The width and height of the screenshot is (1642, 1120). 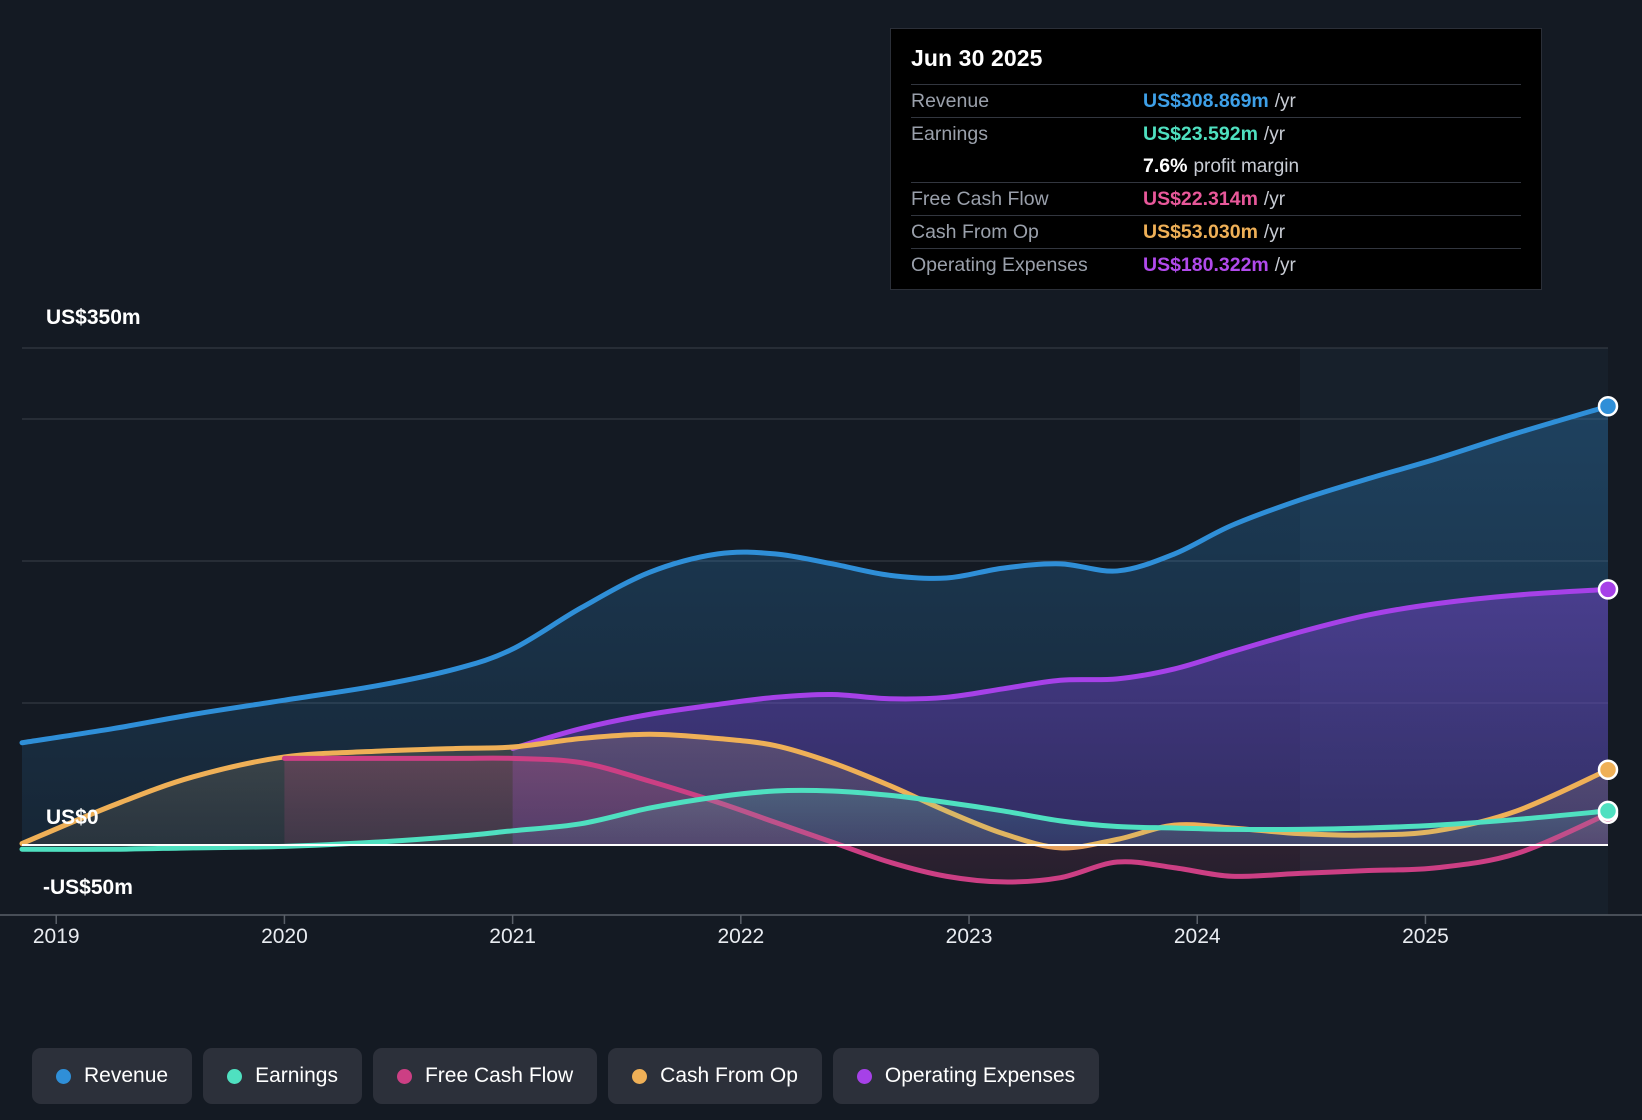 What do you see at coordinates (1274, 134) in the screenshot?
I see `tooltip-suffix-earnings: /yr` at bounding box center [1274, 134].